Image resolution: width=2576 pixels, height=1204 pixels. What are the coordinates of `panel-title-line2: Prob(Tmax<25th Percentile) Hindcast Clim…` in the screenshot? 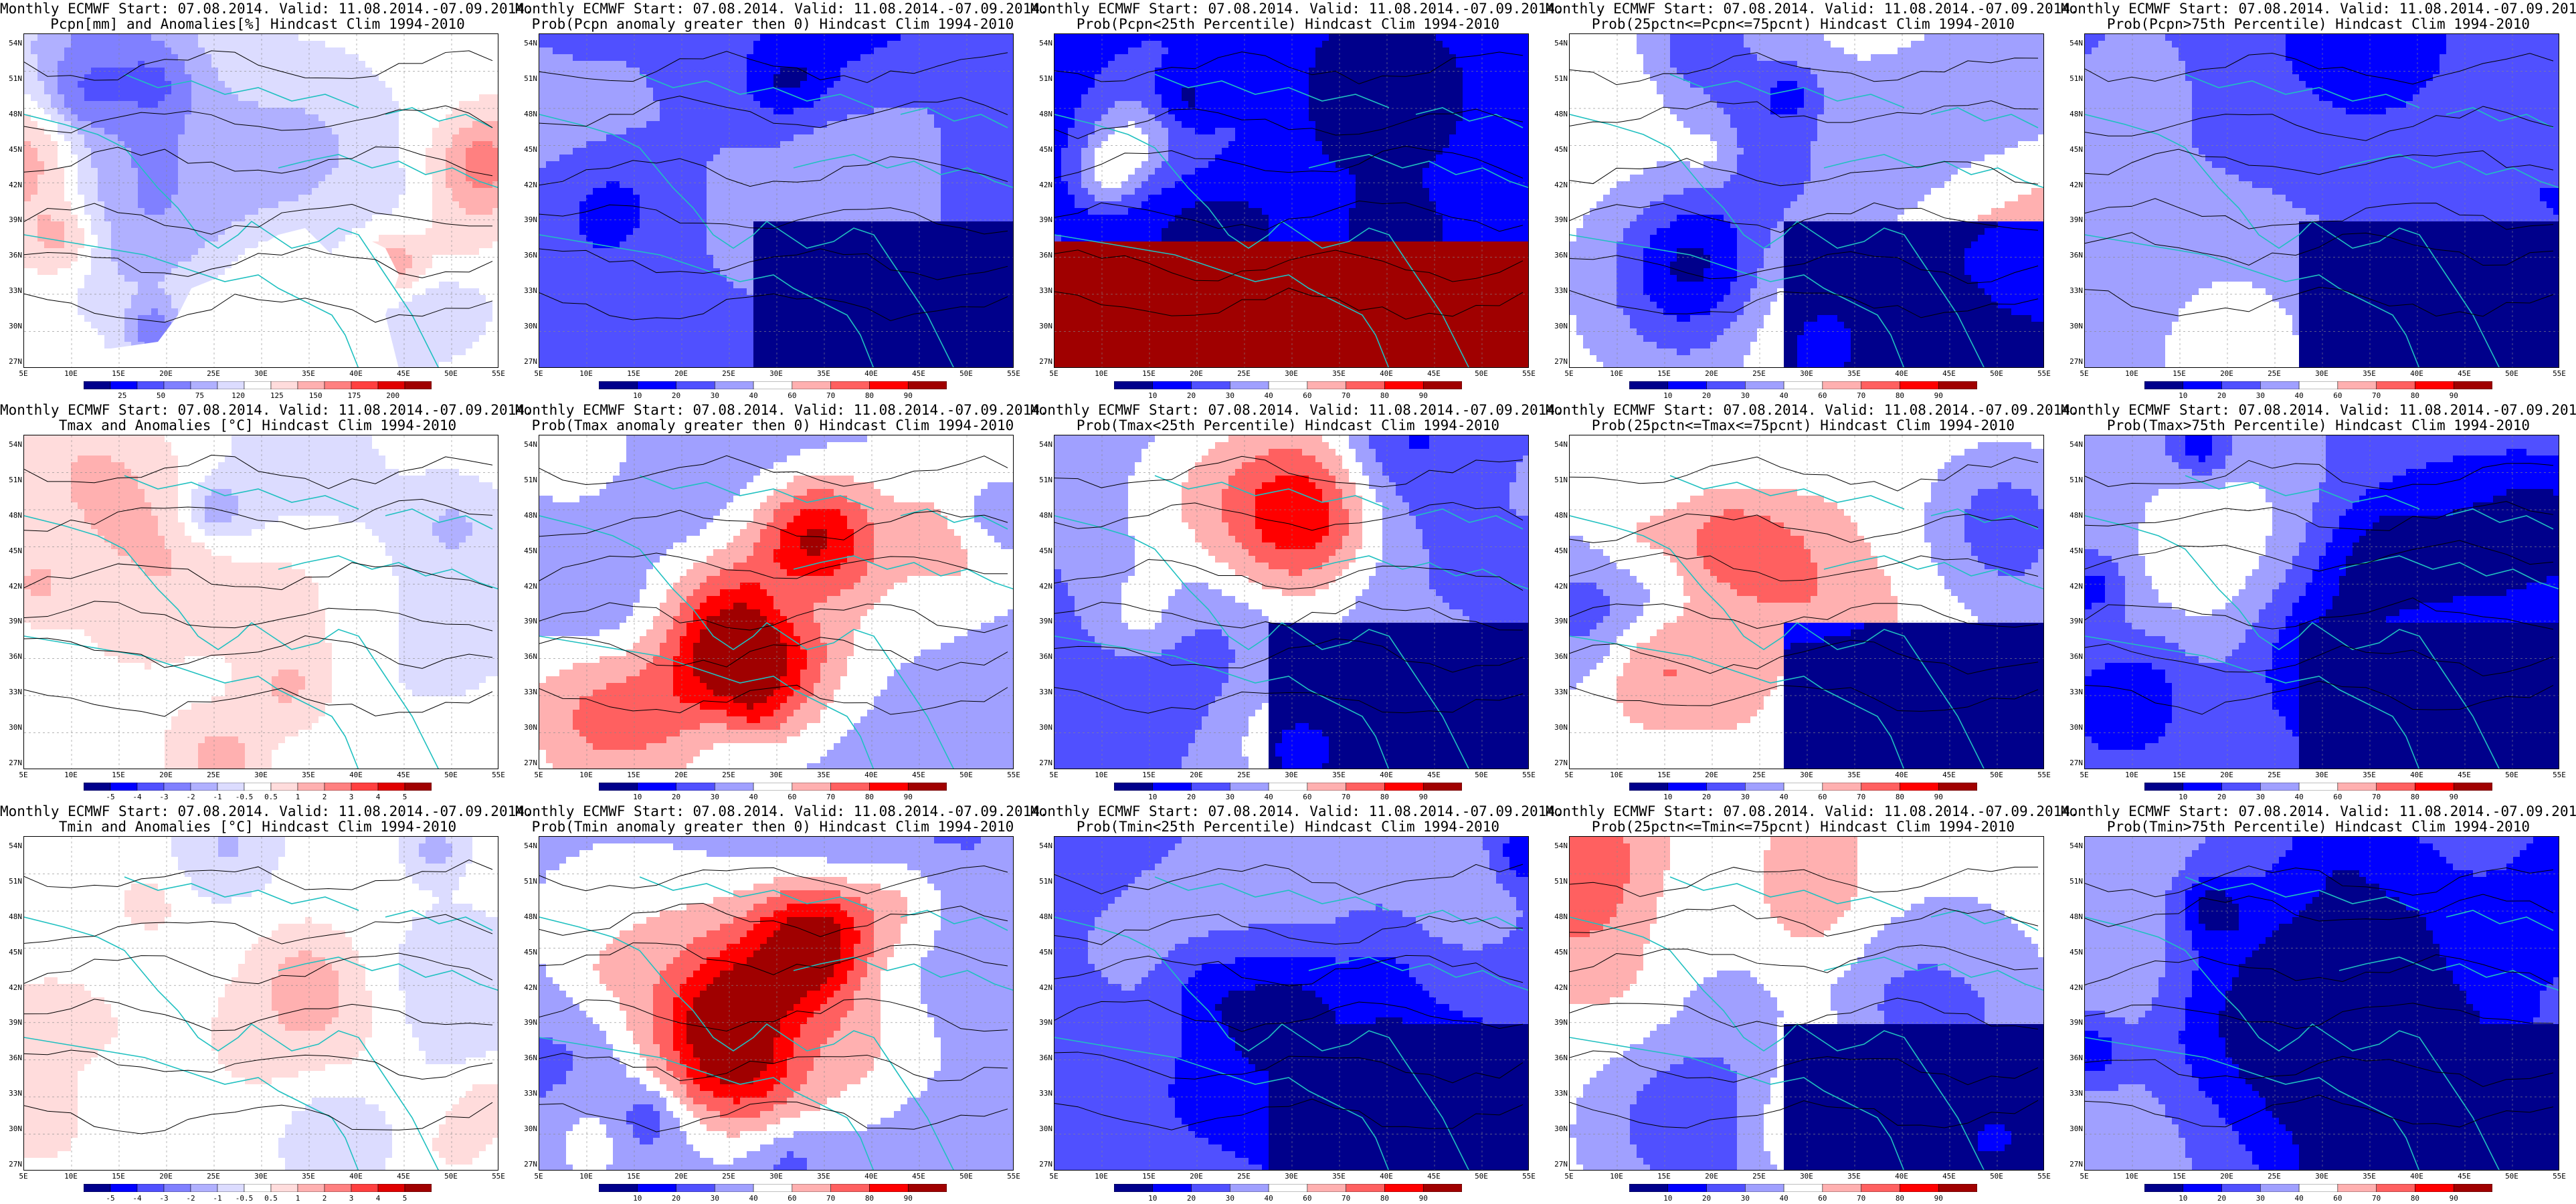 It's located at (1288, 425).